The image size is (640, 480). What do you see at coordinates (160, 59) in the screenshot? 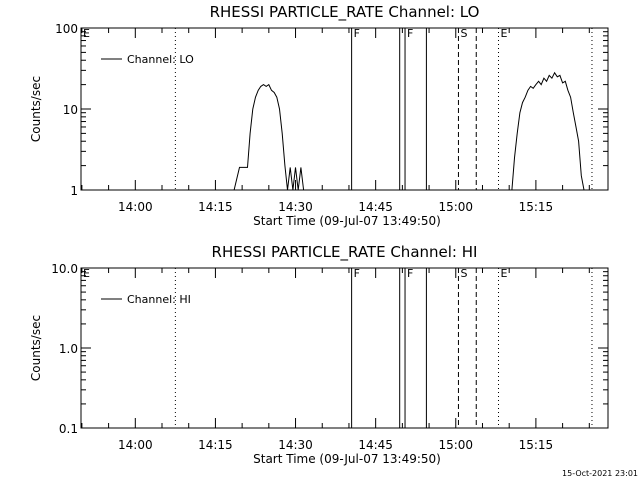
I see `legend-label: Channel: LO` at bounding box center [160, 59].